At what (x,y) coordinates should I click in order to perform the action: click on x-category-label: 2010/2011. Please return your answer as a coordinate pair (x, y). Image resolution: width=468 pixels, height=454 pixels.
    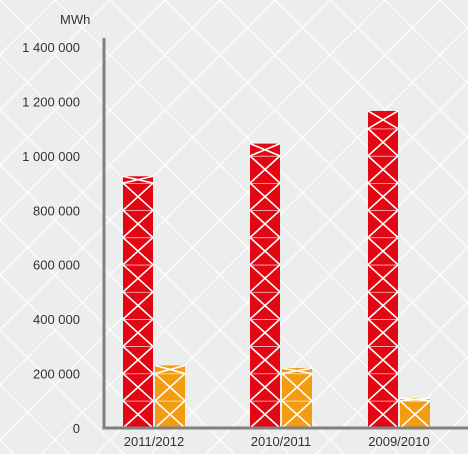
    Looking at the image, I should click on (281, 441).